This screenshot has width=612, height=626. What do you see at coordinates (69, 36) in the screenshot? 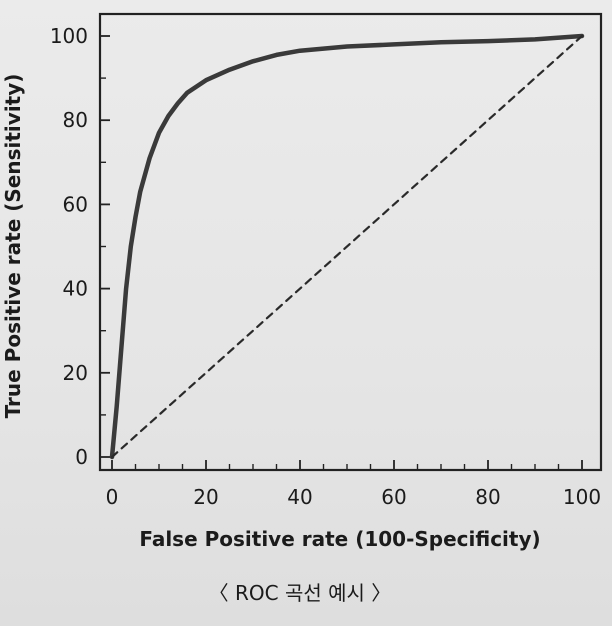
I see `y-tick-label: 100` at bounding box center [69, 36].